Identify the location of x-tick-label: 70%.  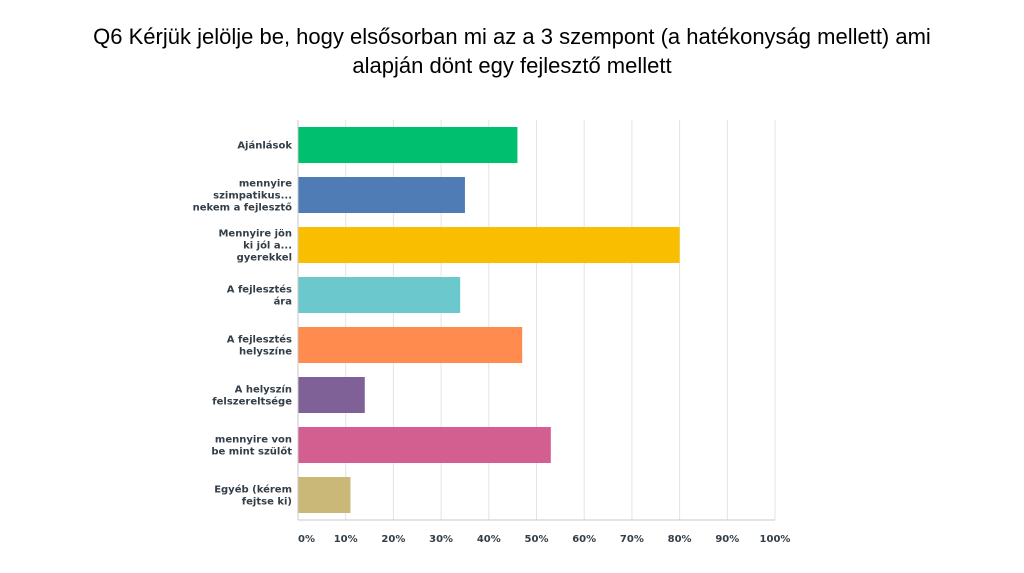
(632, 539).